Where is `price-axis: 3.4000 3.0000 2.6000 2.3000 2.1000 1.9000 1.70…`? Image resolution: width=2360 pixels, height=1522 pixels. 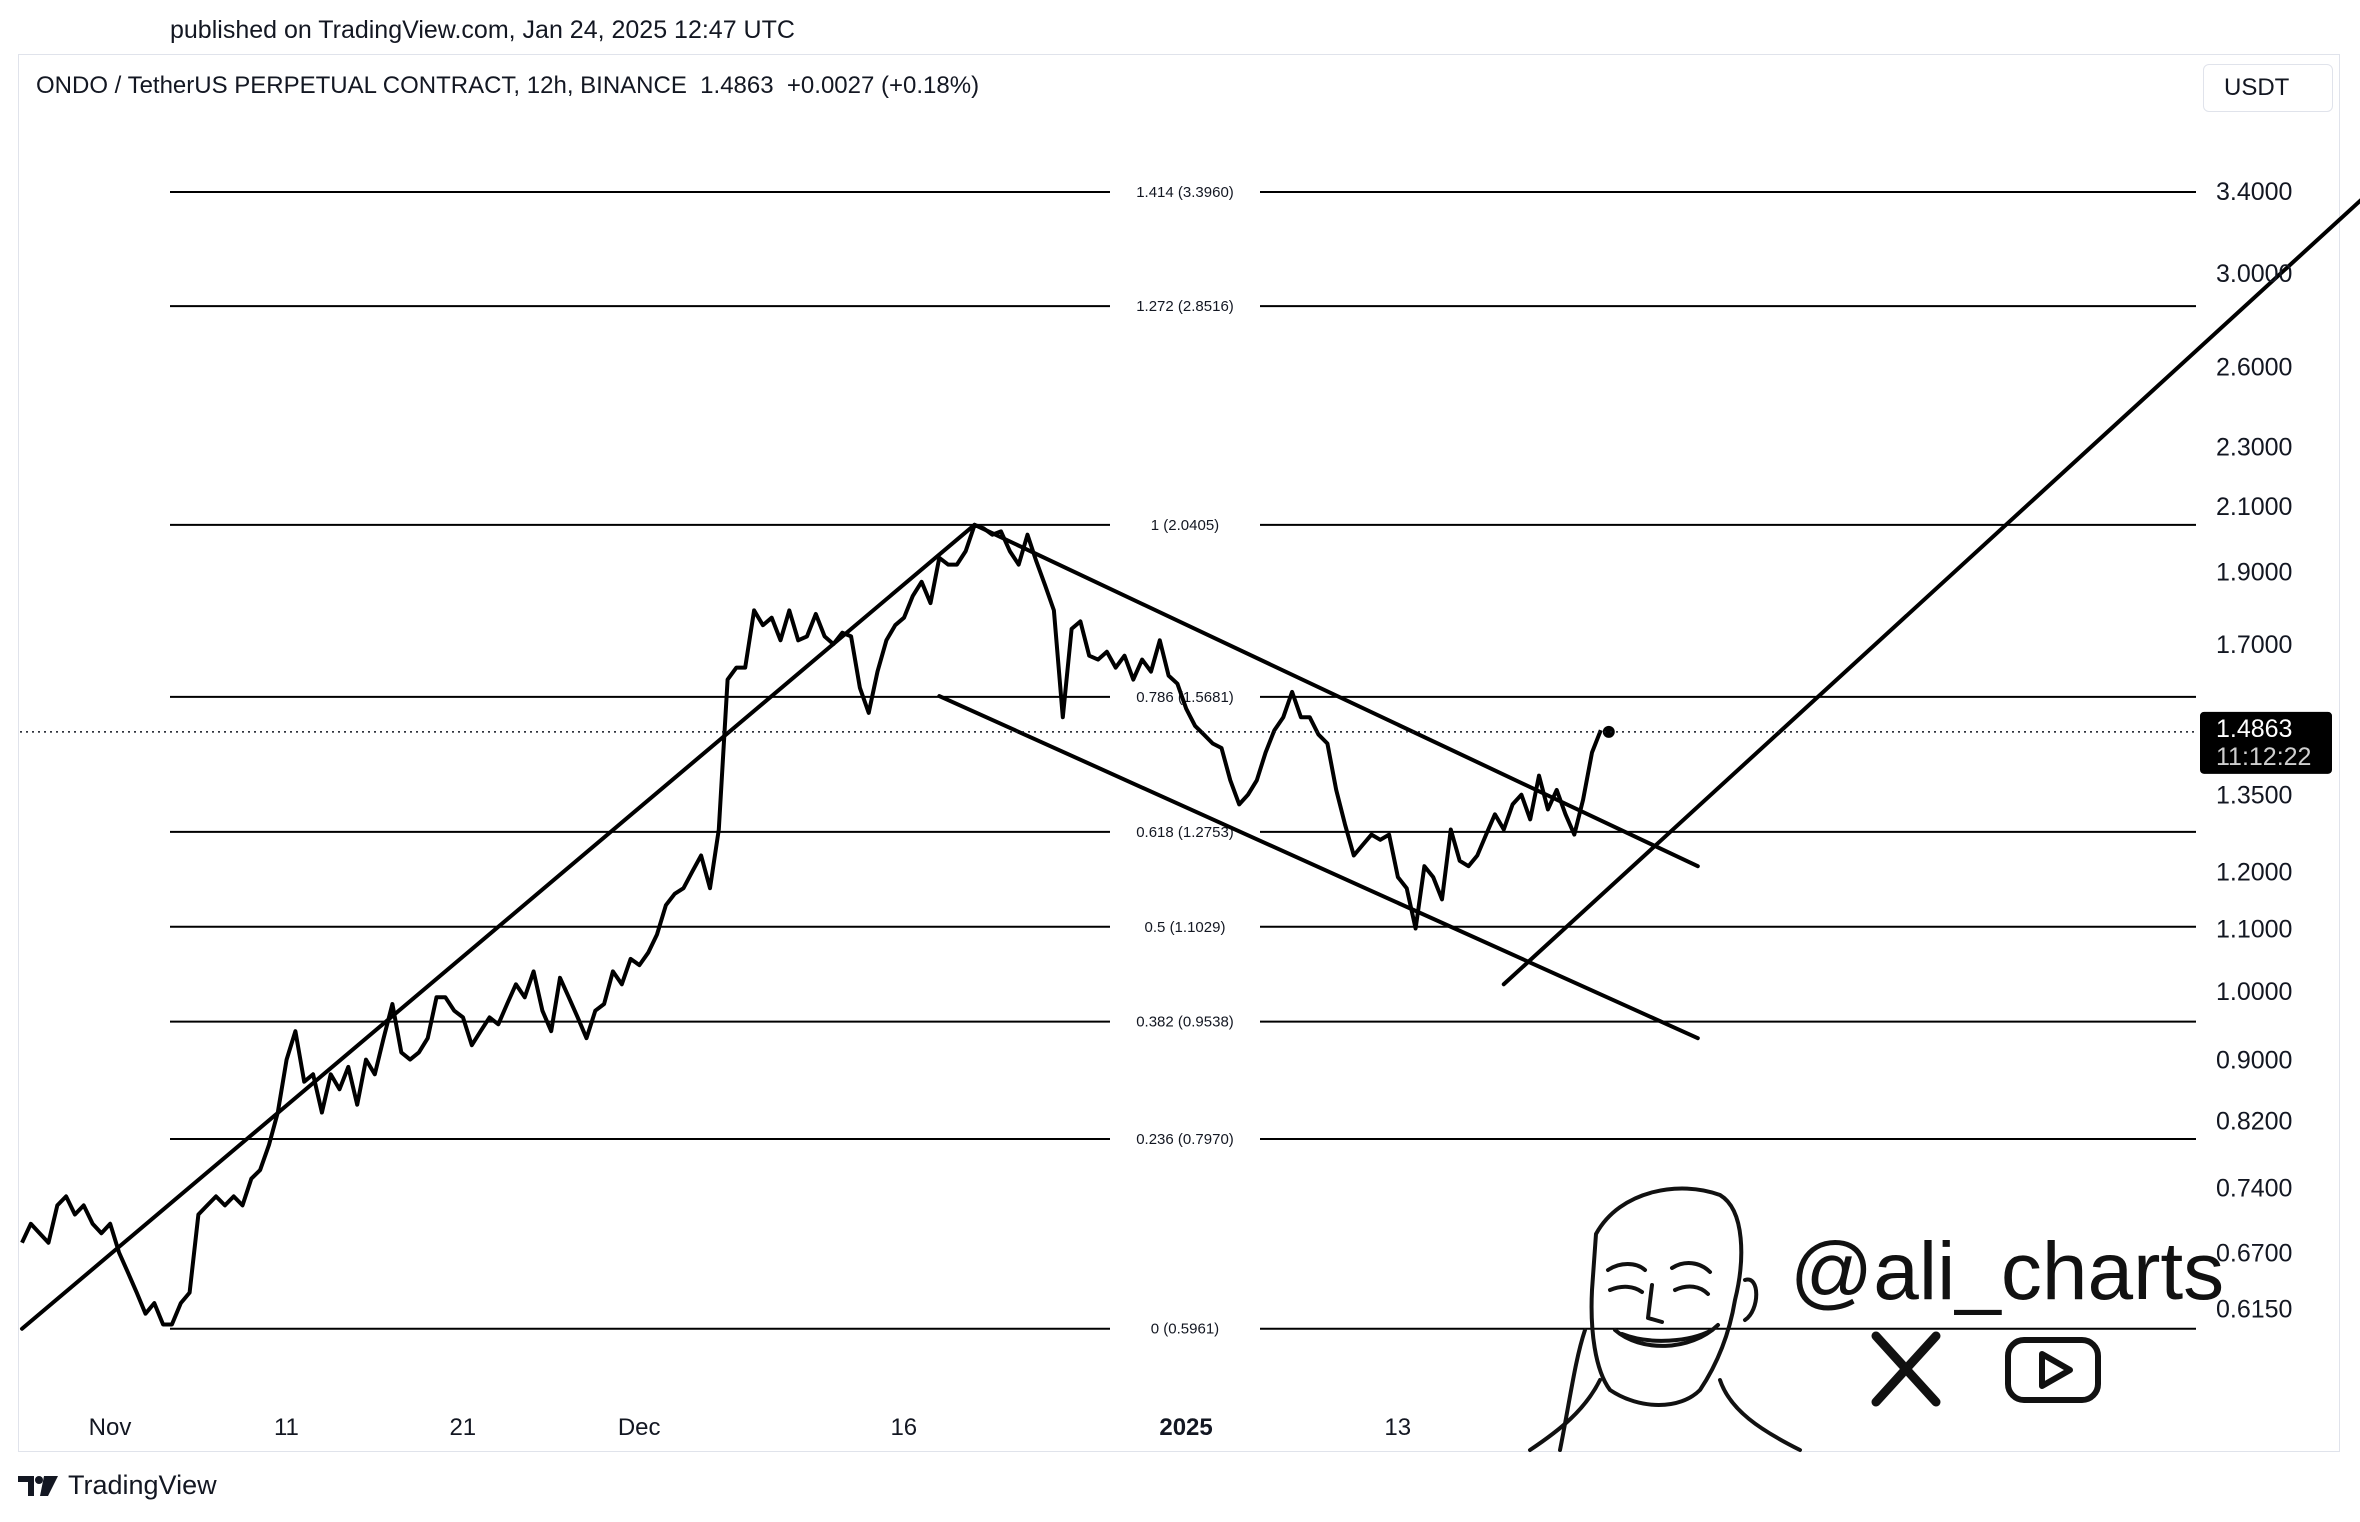
price-axis: 3.4000 3.0000 2.6000 2.3000 2.1000 1.9000 1.70… is located at coordinates (2254, 750).